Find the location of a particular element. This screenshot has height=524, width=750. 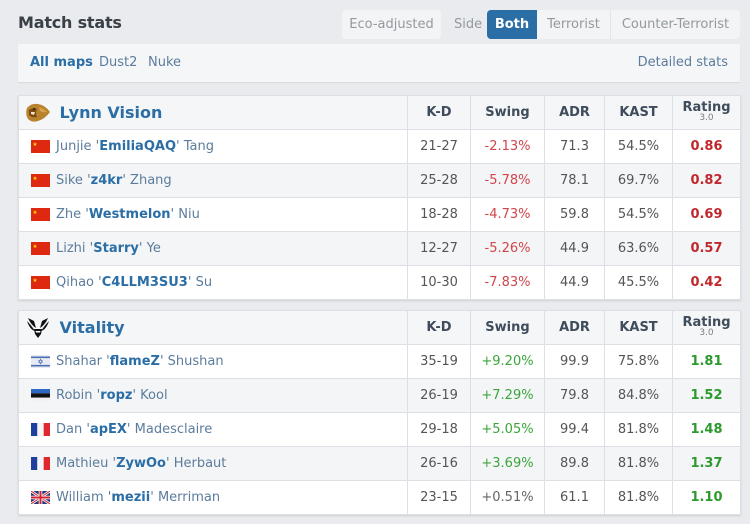

swing-cell: +7.29% is located at coordinates (507, 395).